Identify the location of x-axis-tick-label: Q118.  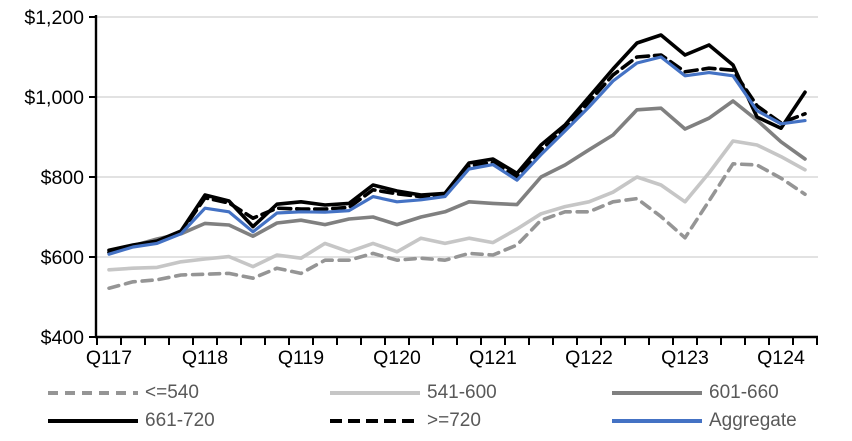
(205, 358).